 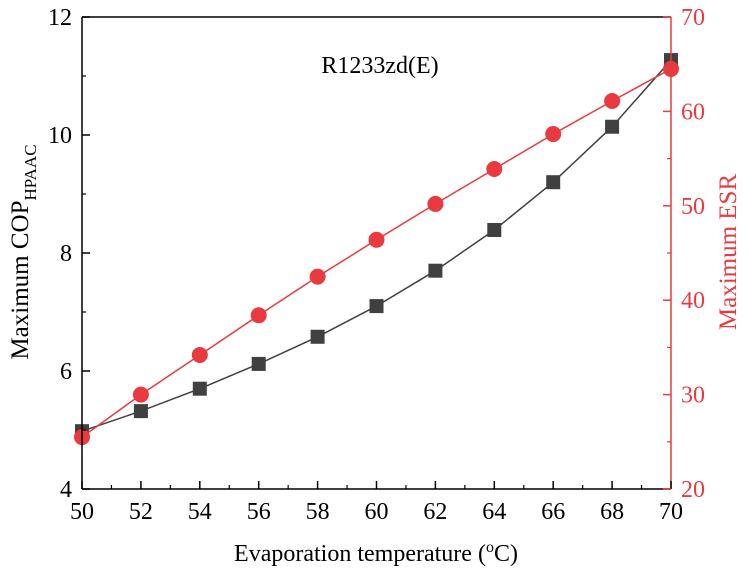 I want to click on y-left-tick-label: 6, so click(x=66, y=372).